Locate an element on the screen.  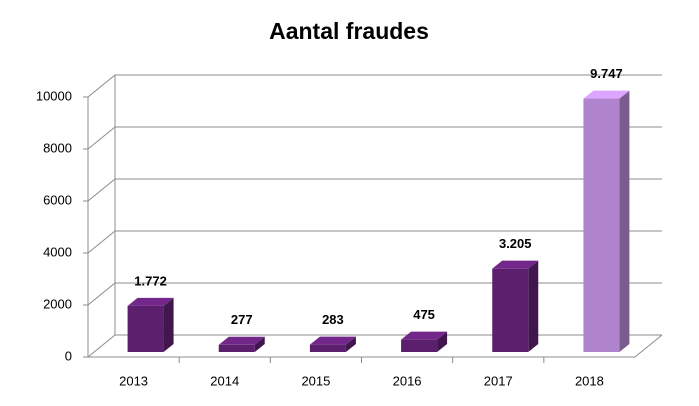
value-label: 277 is located at coordinates (242, 319).